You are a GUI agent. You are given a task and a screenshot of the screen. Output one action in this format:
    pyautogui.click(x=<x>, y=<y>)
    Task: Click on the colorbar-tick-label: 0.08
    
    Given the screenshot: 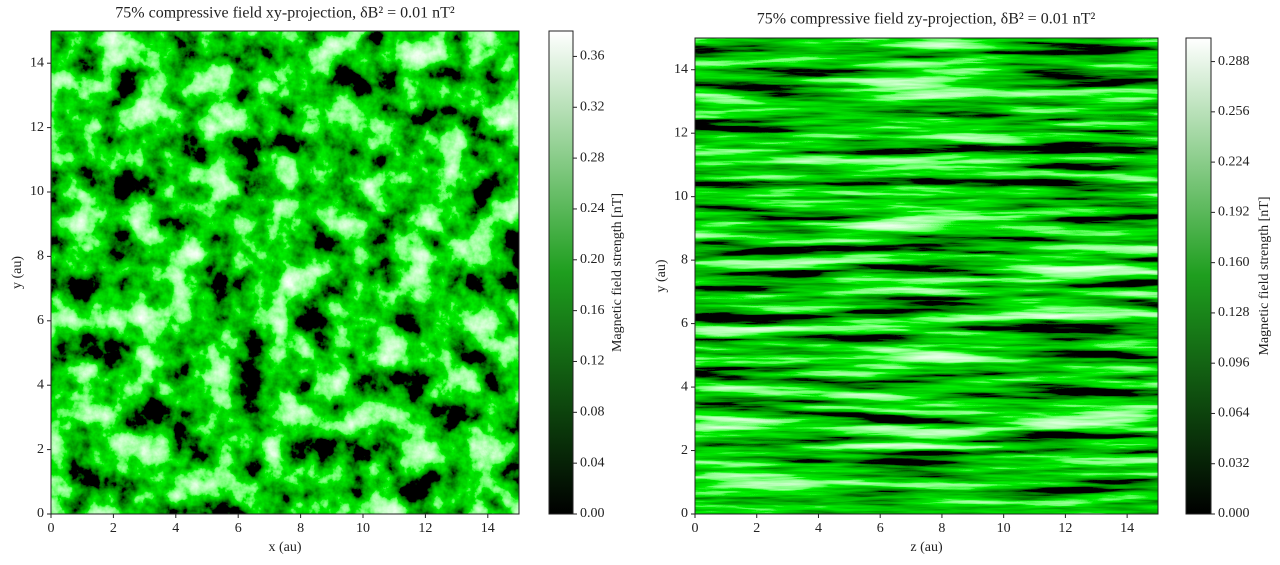 What is the action you would take?
    pyautogui.click(x=592, y=412)
    